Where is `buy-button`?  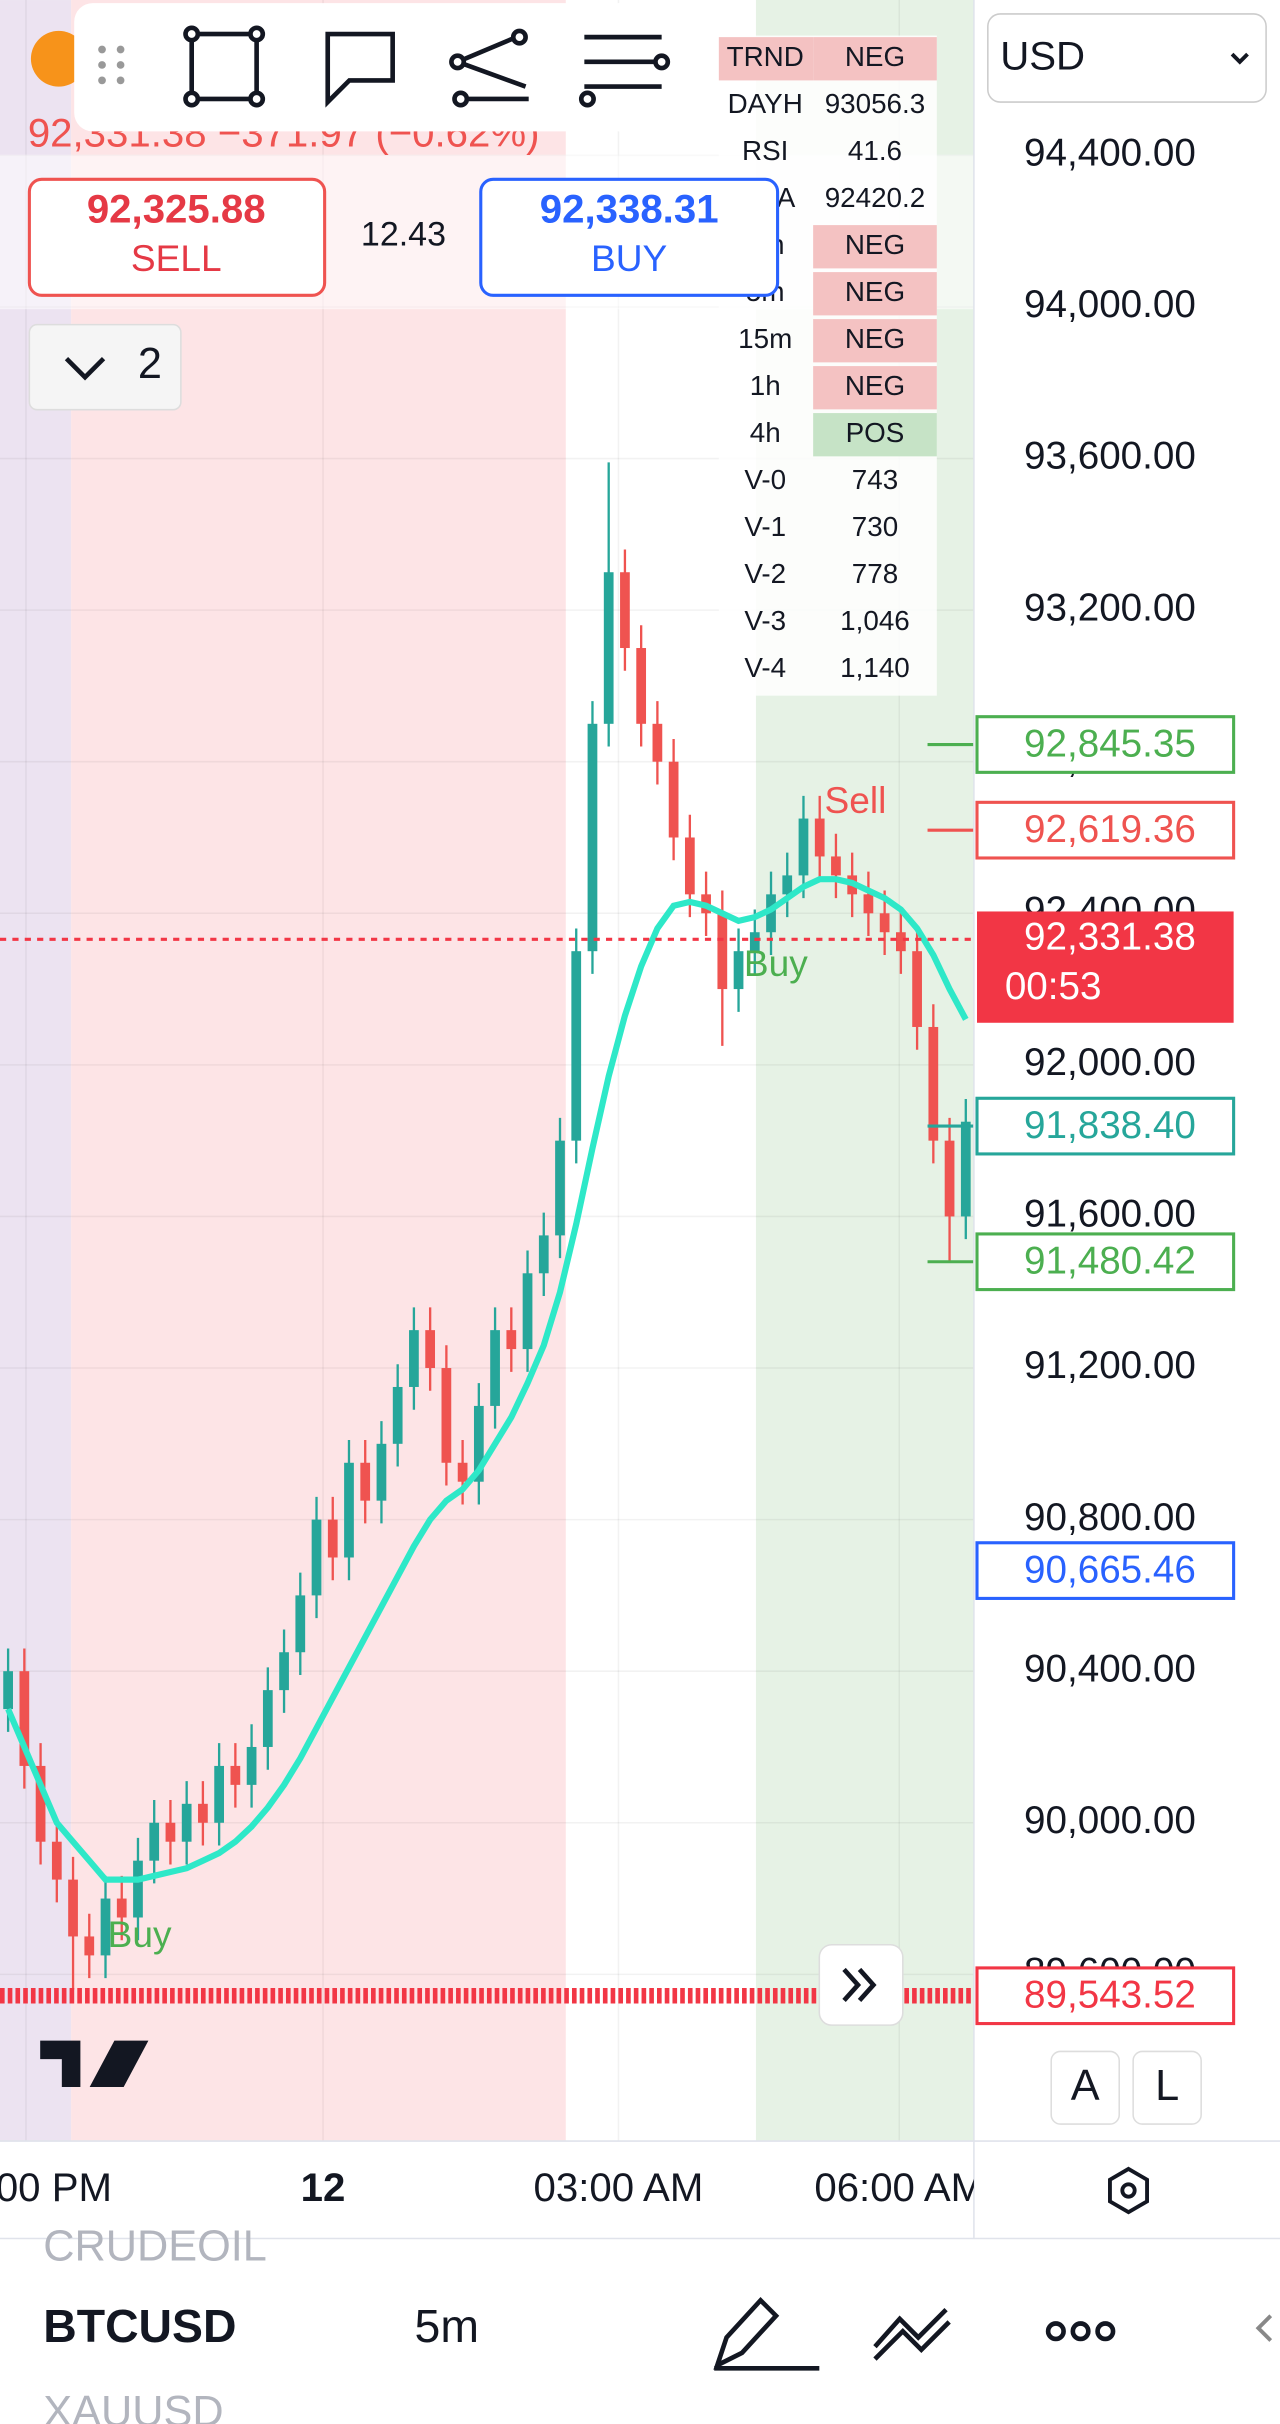 buy-button is located at coordinates (629, 237).